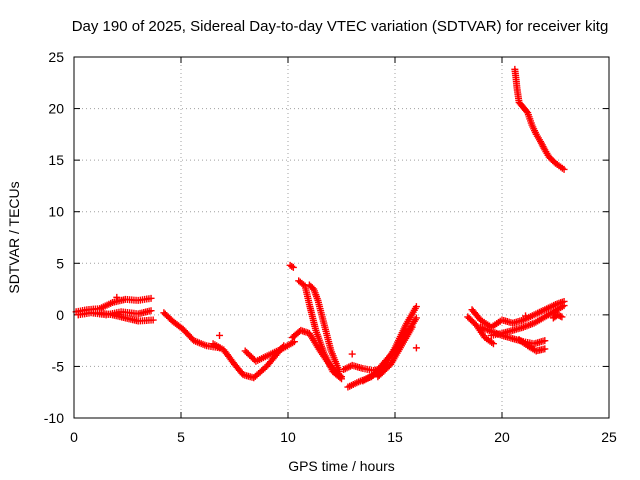 This screenshot has height=480, width=640. Describe the element at coordinates (341, 466) in the screenshot. I see `x-axis-label: GPS time / hours` at that location.